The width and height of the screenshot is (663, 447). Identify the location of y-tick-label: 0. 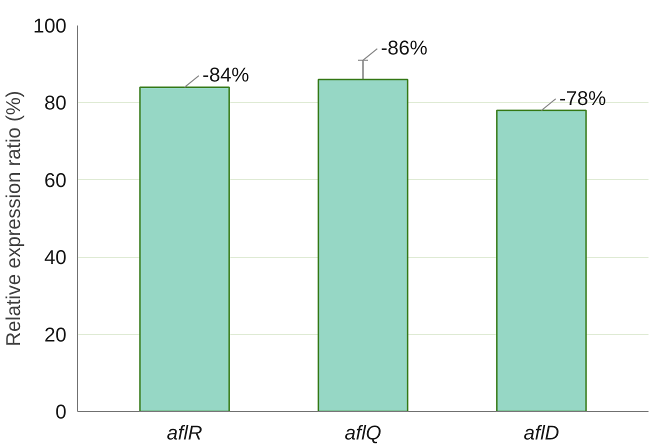
(60, 413).